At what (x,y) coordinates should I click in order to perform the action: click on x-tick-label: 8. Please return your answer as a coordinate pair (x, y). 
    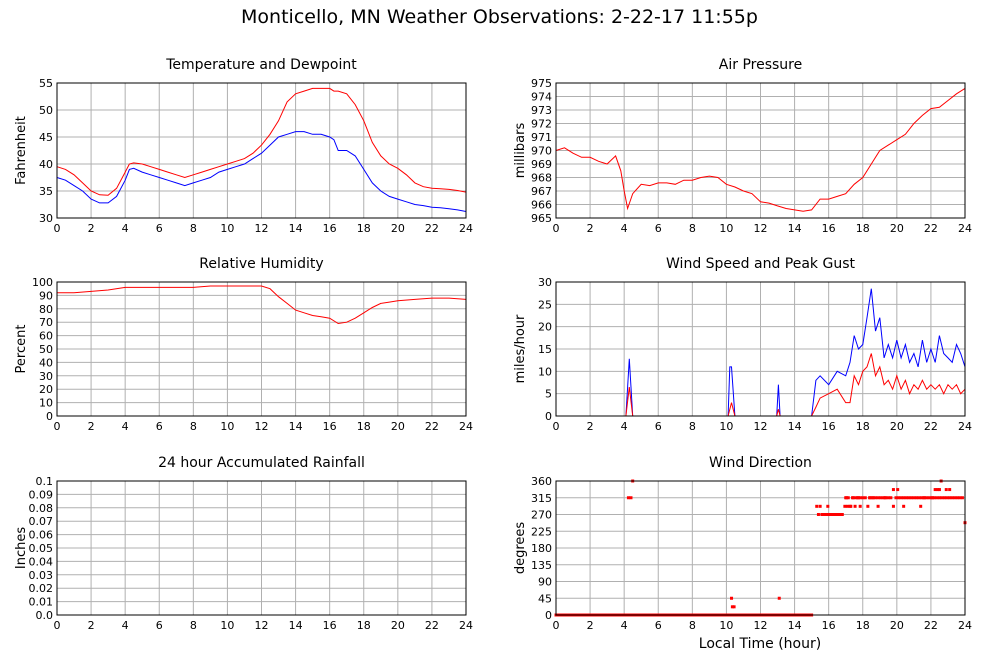
    Looking at the image, I should click on (193, 228).